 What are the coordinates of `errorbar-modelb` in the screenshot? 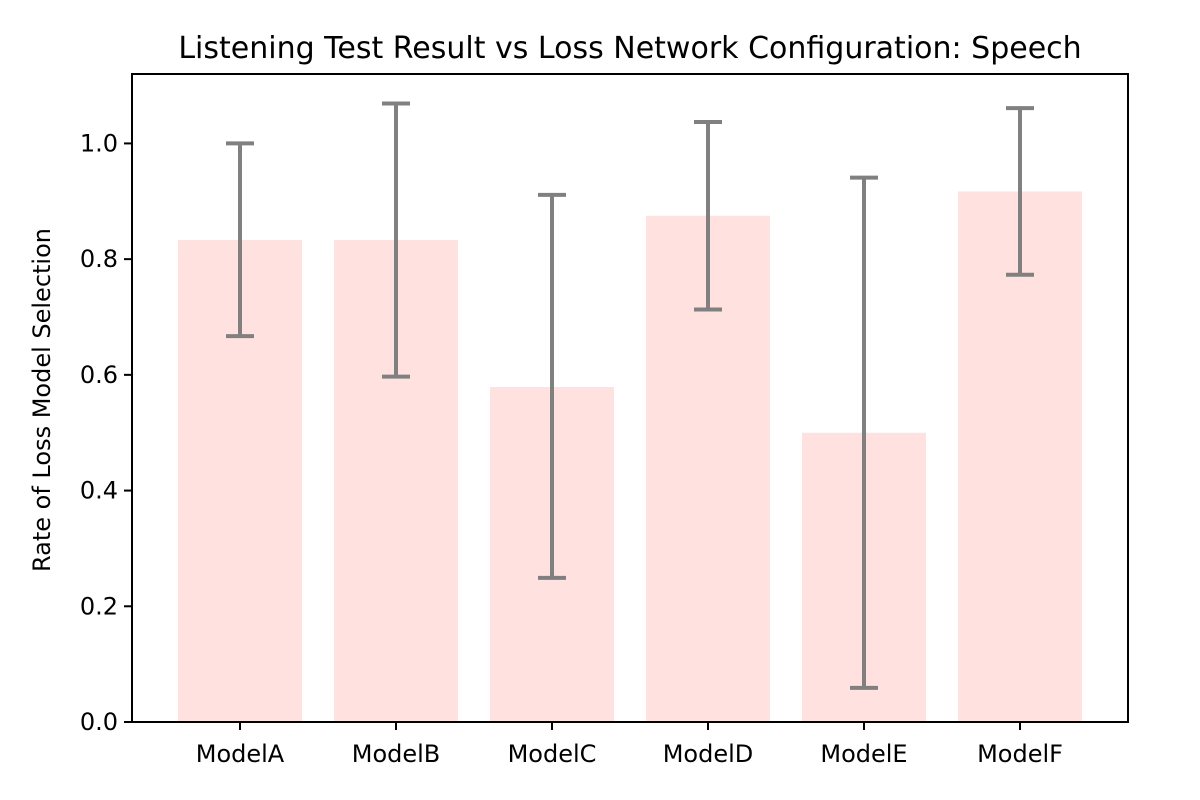 It's located at (396, 240).